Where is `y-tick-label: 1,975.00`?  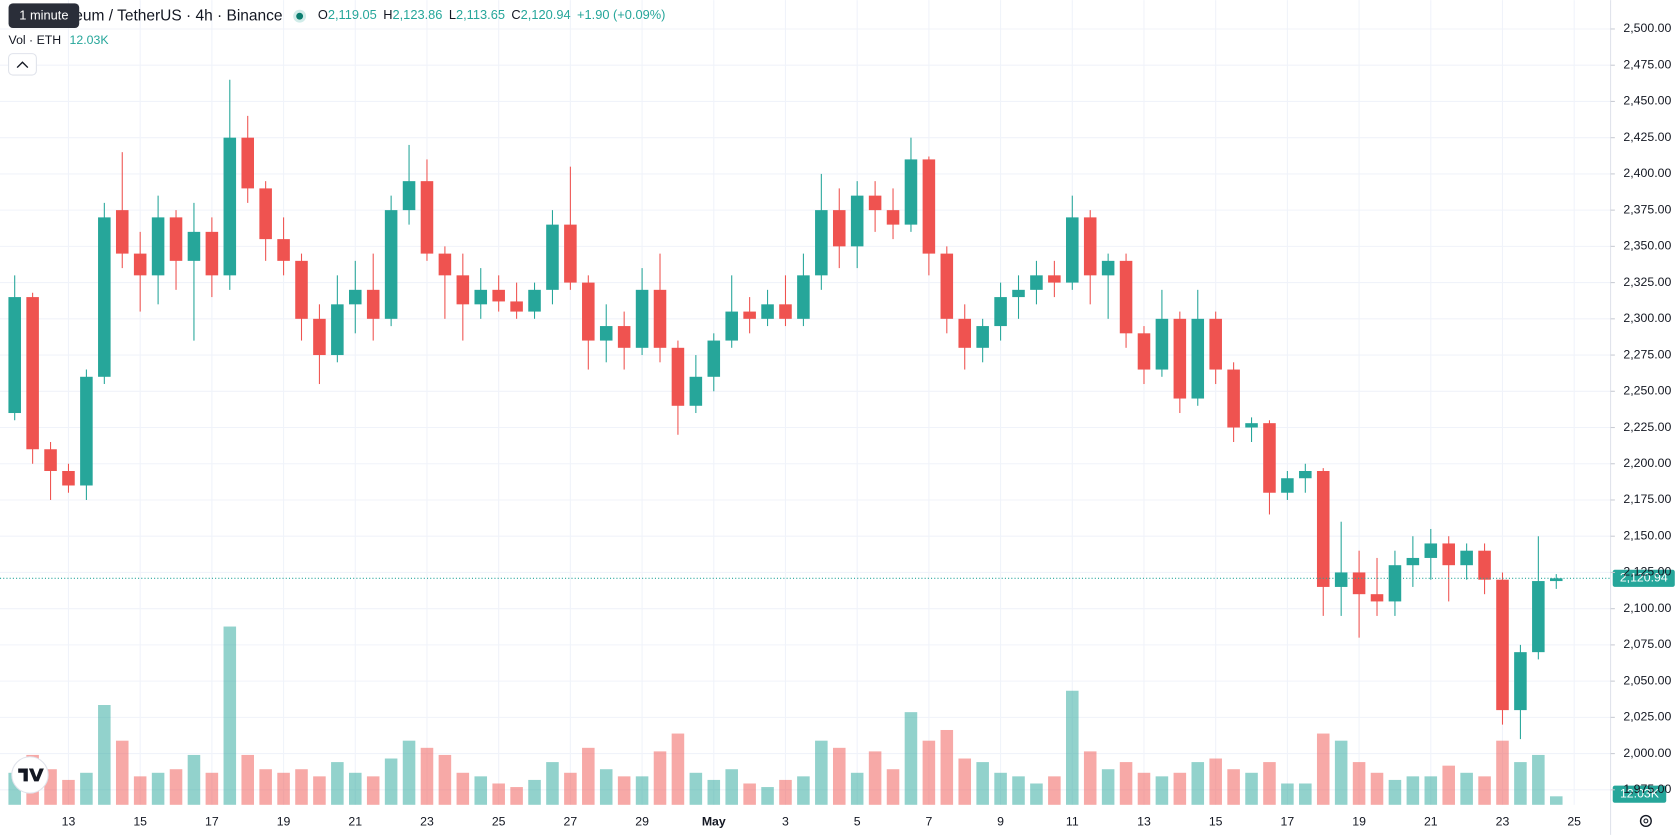 y-tick-label: 1,975.00 is located at coordinates (1647, 789).